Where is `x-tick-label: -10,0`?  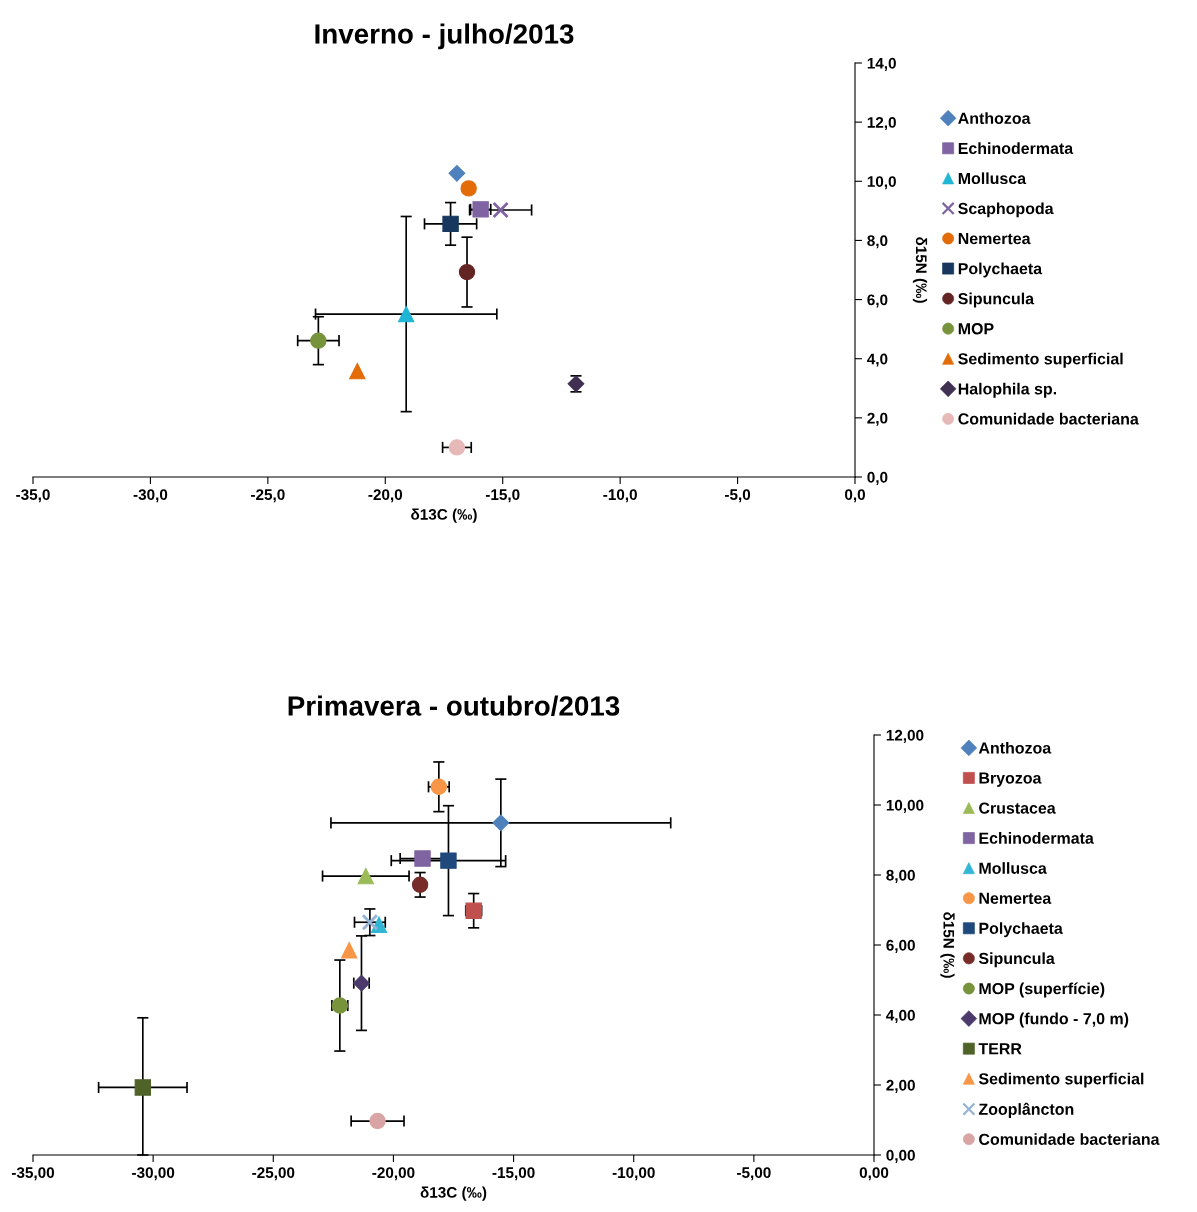
x-tick-label: -10,0 is located at coordinates (620, 496).